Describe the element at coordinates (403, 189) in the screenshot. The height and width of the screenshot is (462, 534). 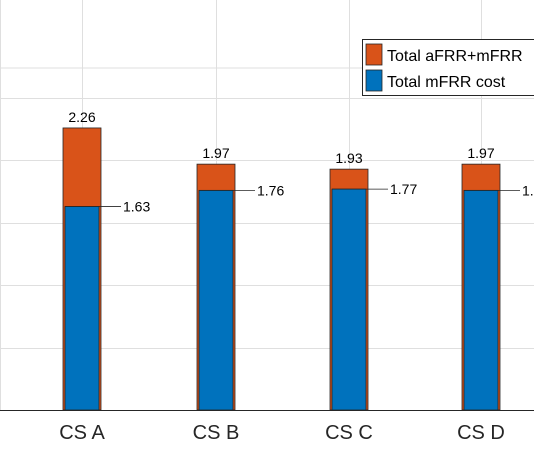
I see `data-label-mfrr: 1.77` at that location.